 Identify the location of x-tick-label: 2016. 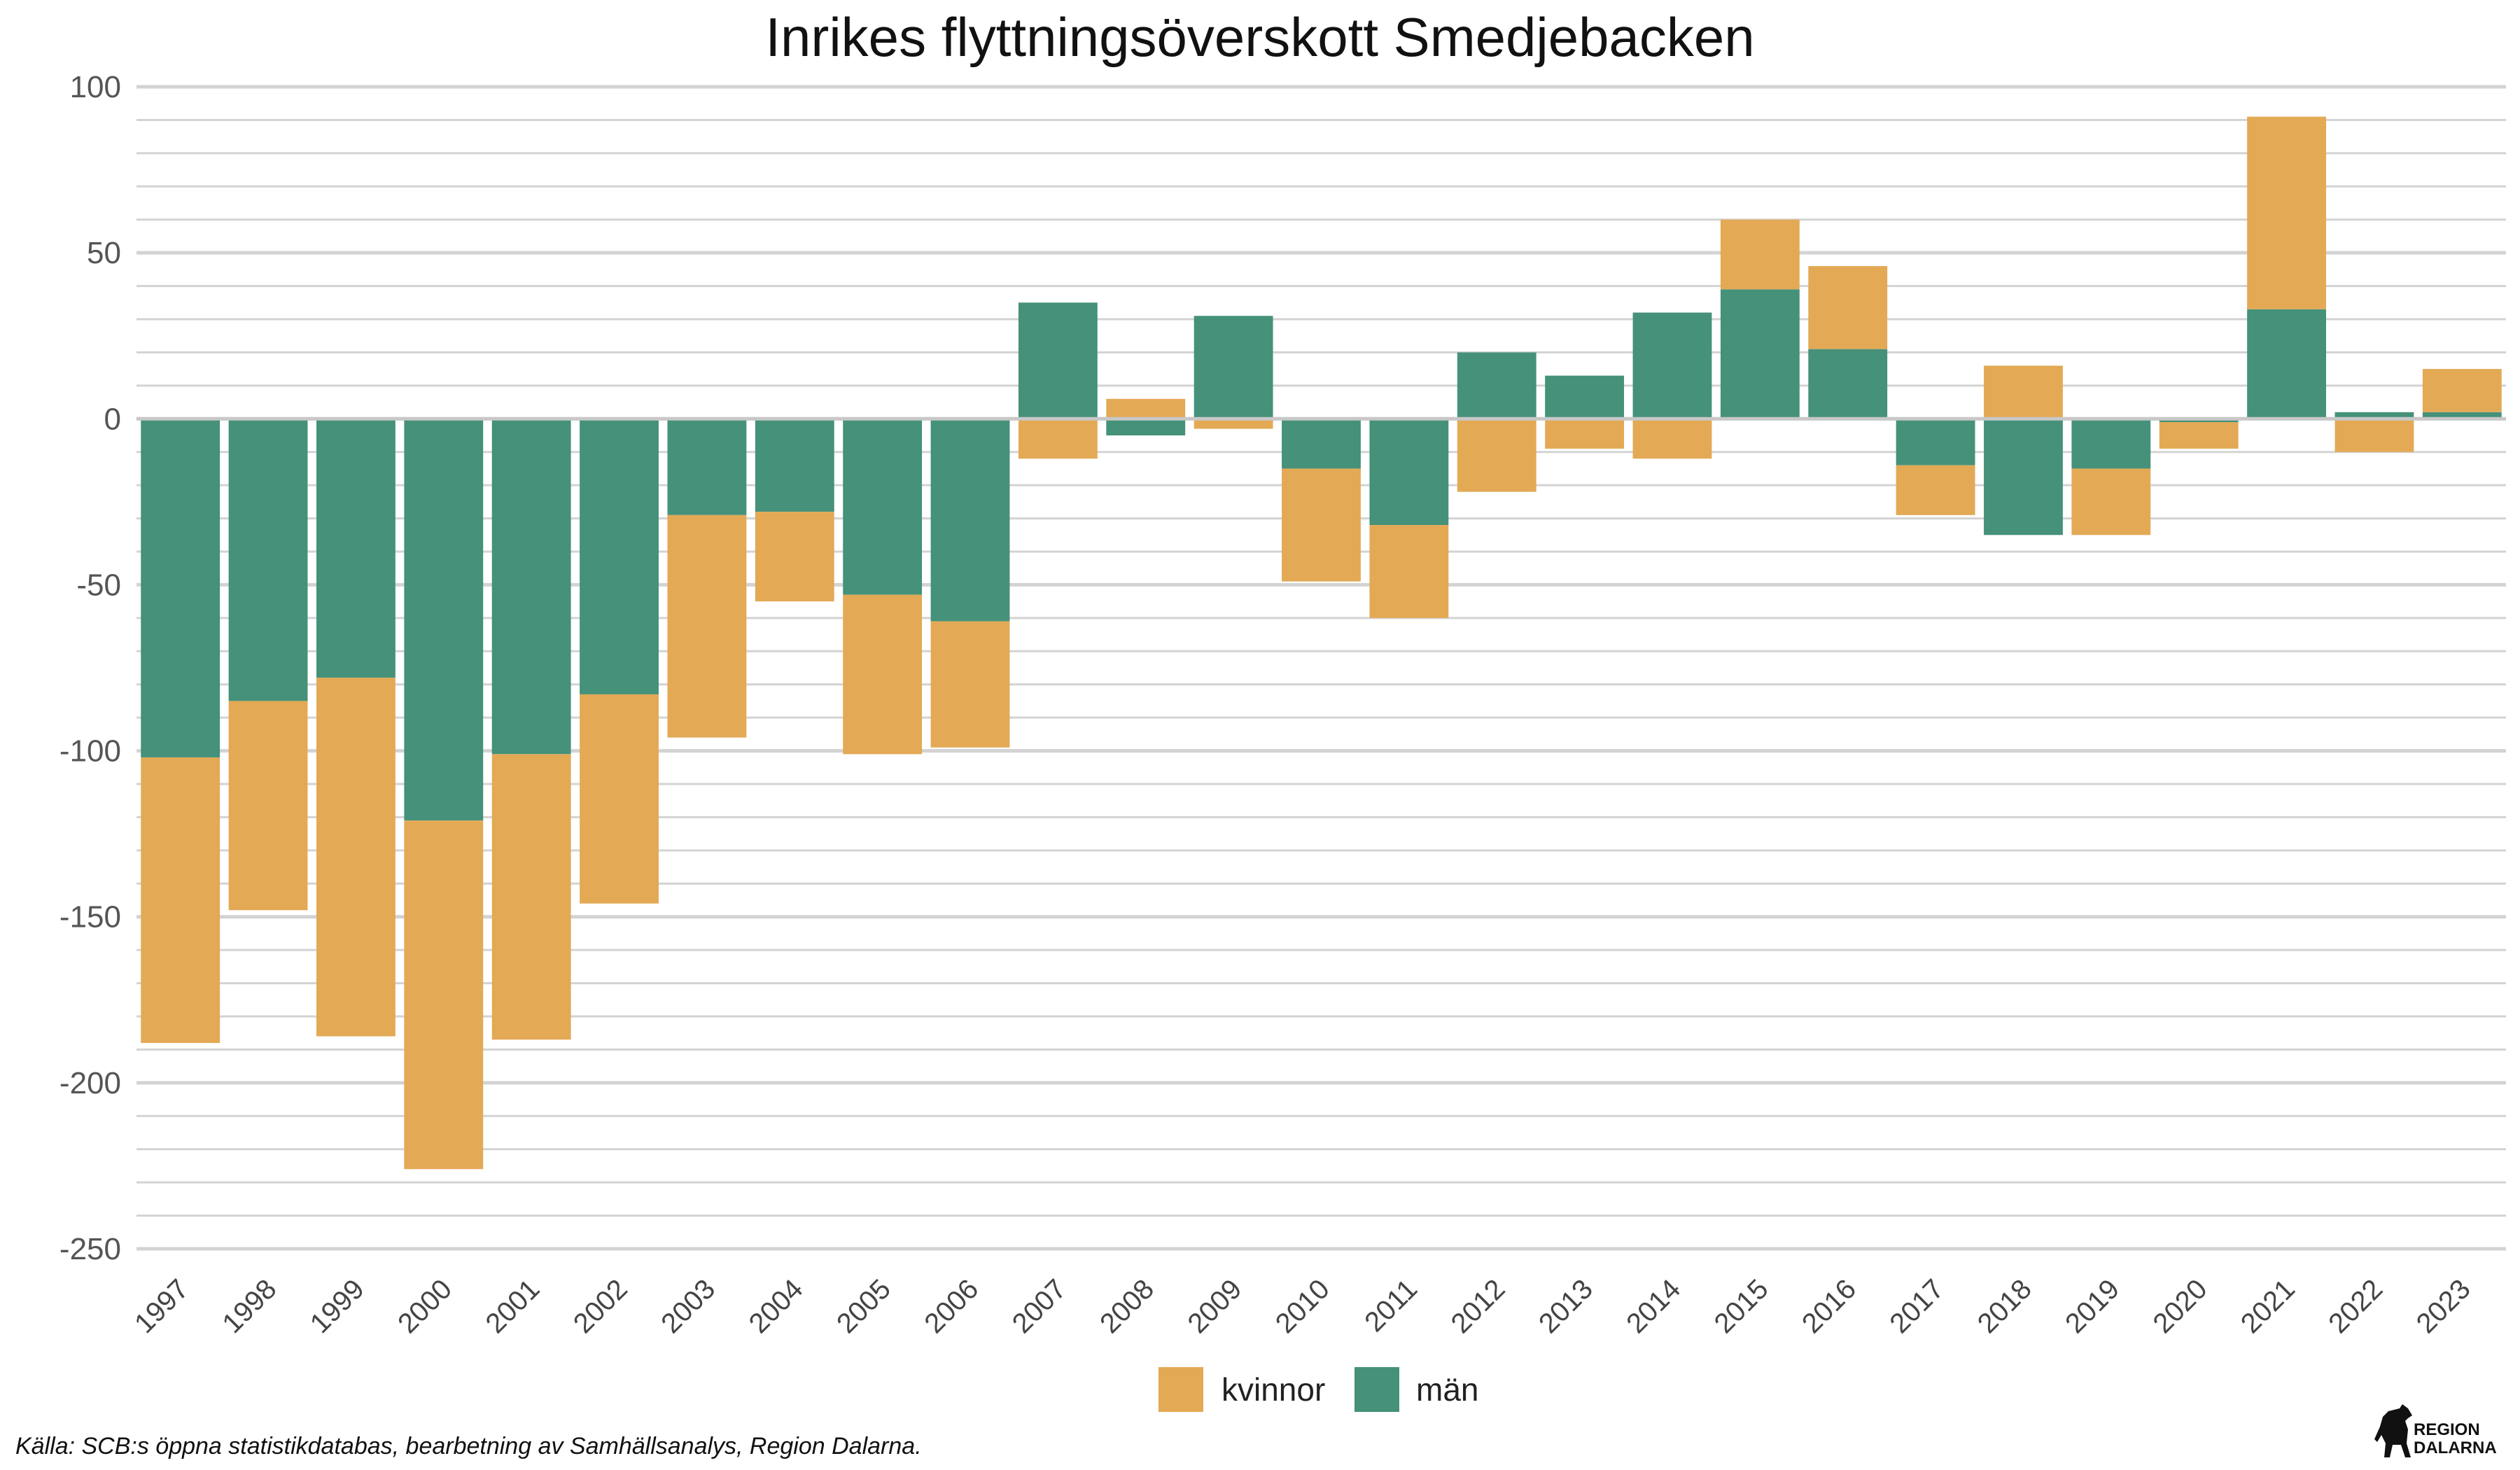
(1829, 1306).